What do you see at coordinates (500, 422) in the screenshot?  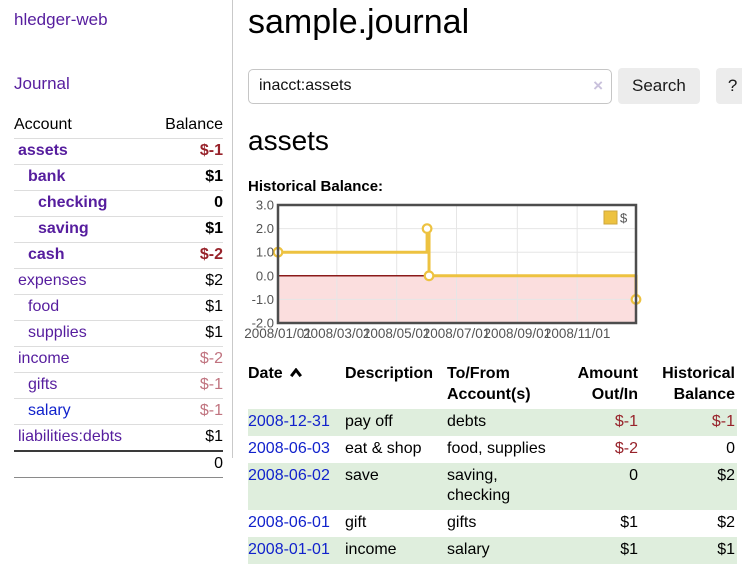 I see `register-accounts: debts` at bounding box center [500, 422].